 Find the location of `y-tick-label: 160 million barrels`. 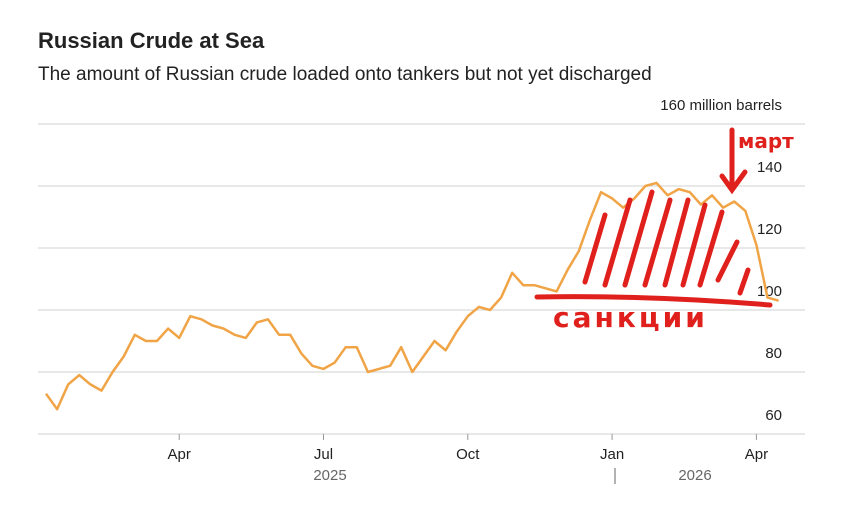

y-tick-label: 160 million barrels is located at coordinates (721, 105).